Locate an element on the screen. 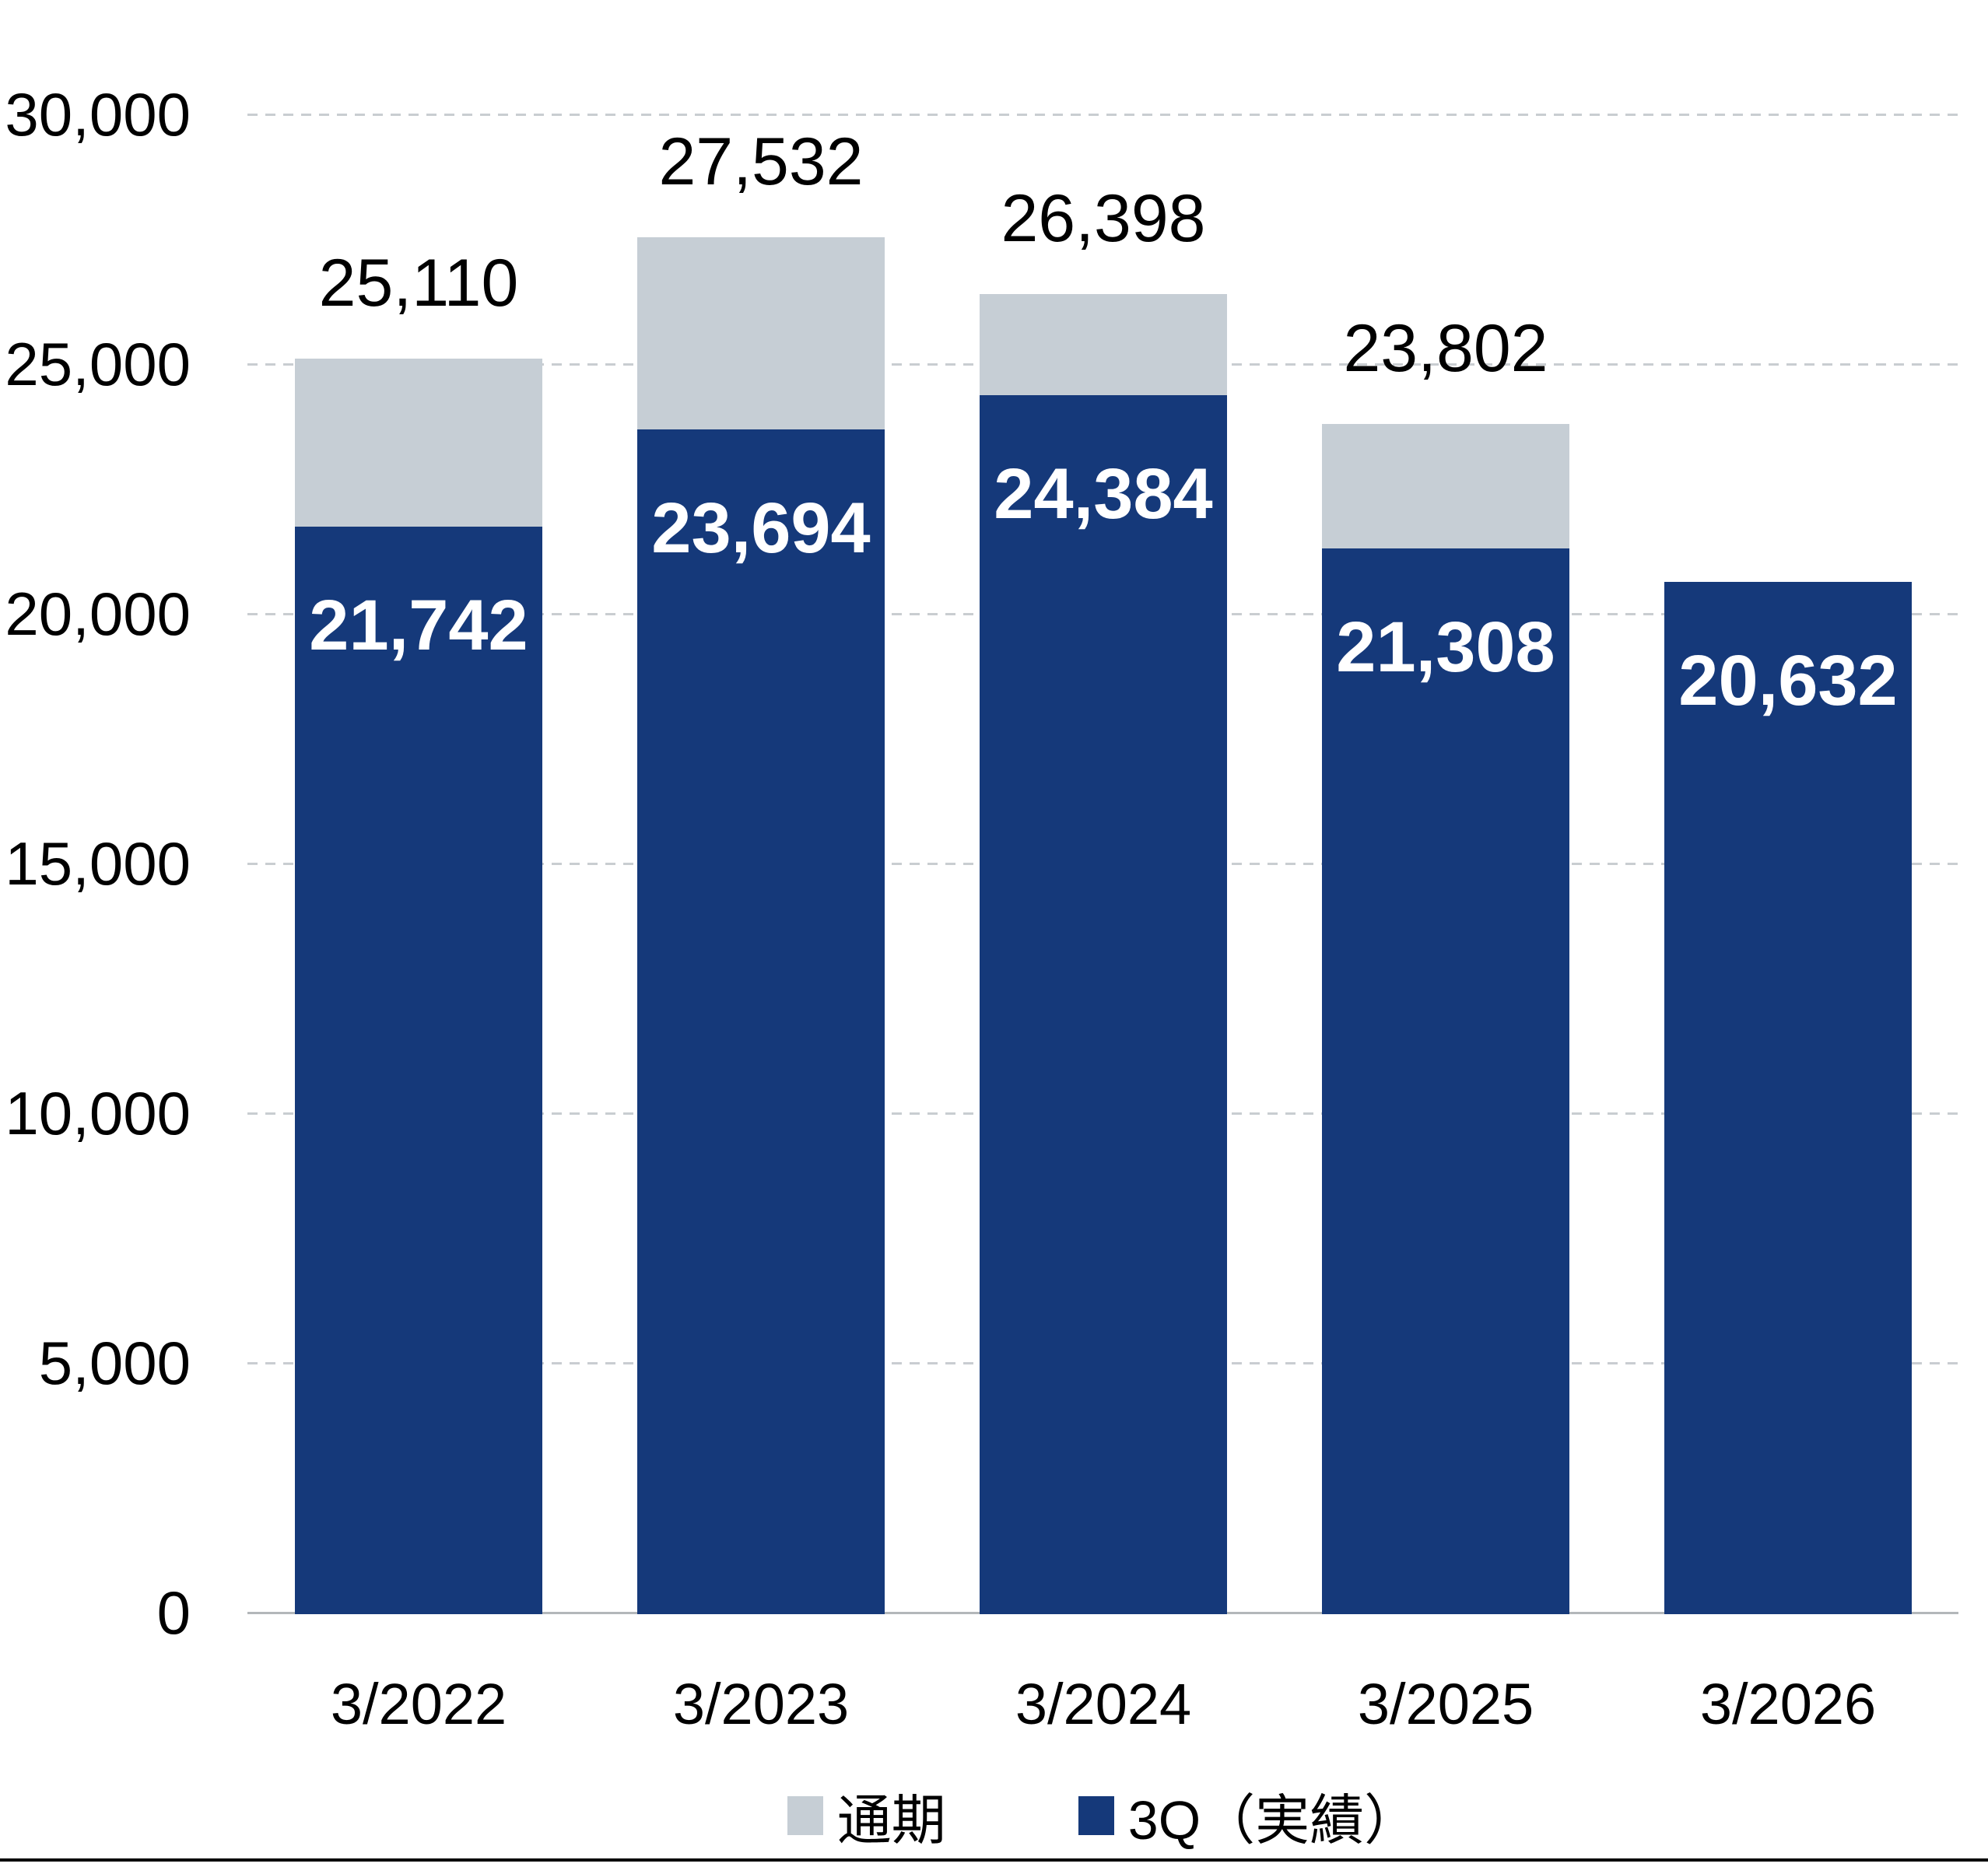  legend-label: 3Q（実績） is located at coordinates (1273, 1820).